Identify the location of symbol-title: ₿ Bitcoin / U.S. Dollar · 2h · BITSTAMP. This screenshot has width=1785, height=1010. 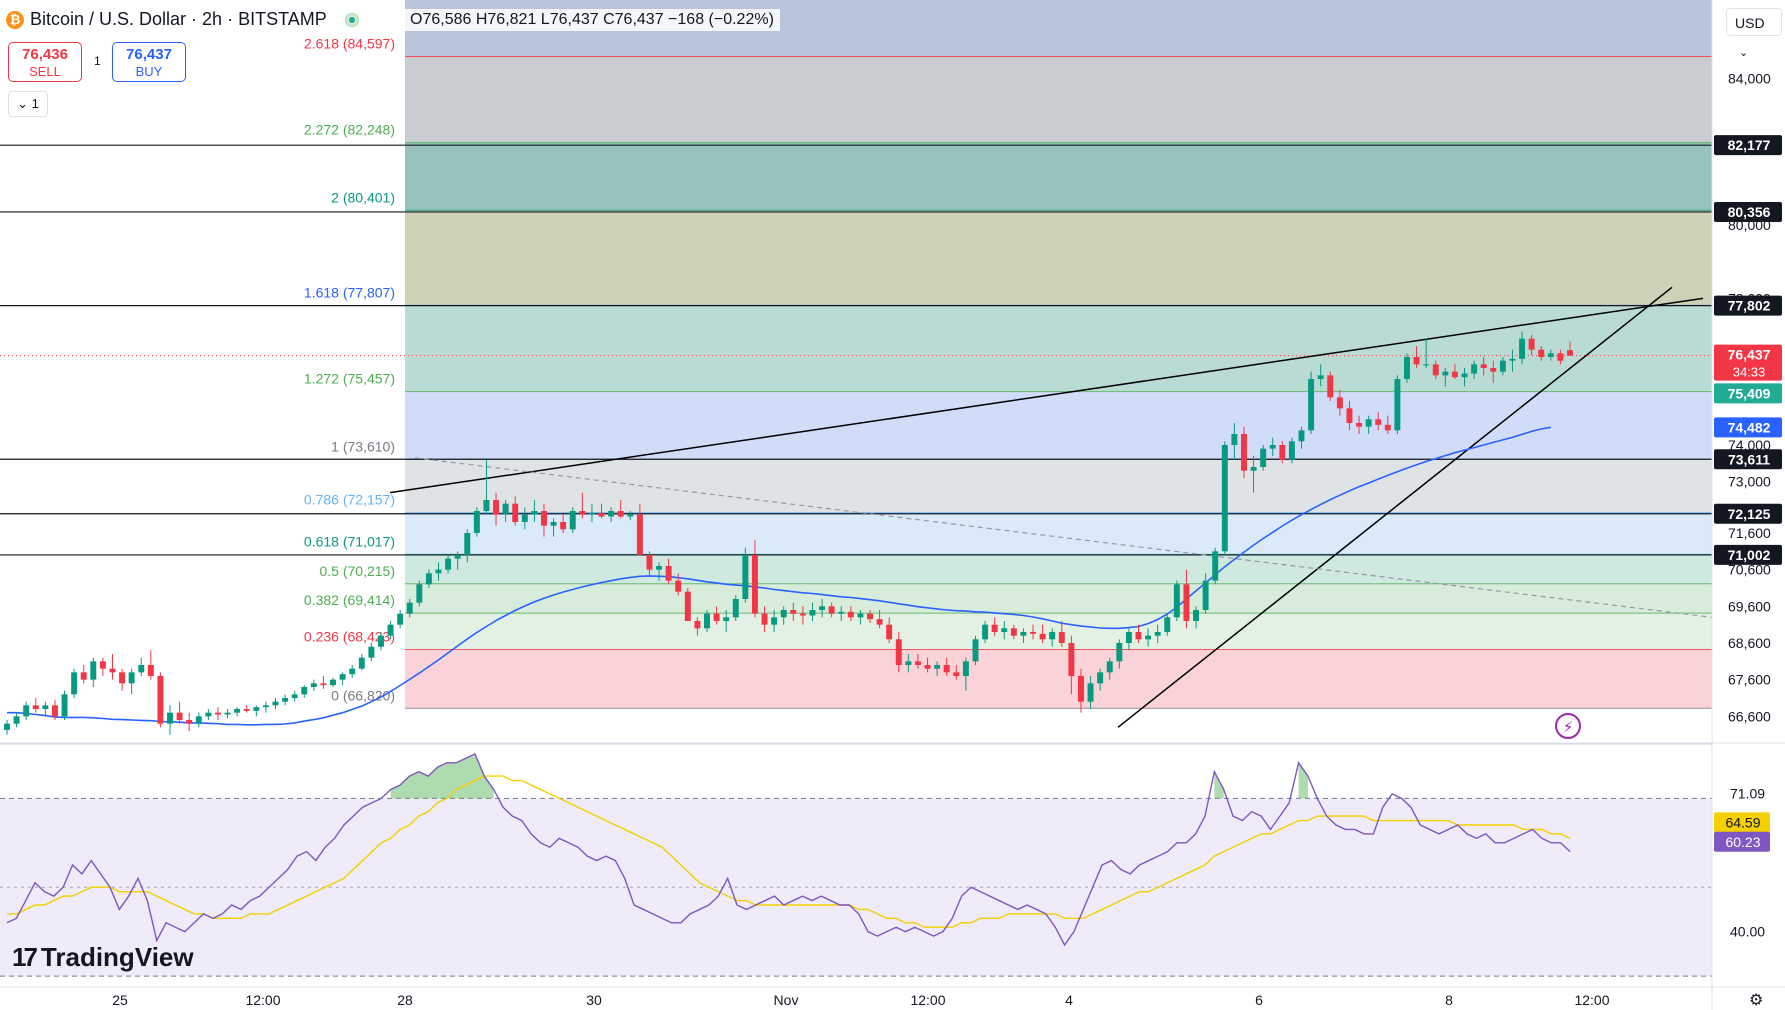
(182, 19).